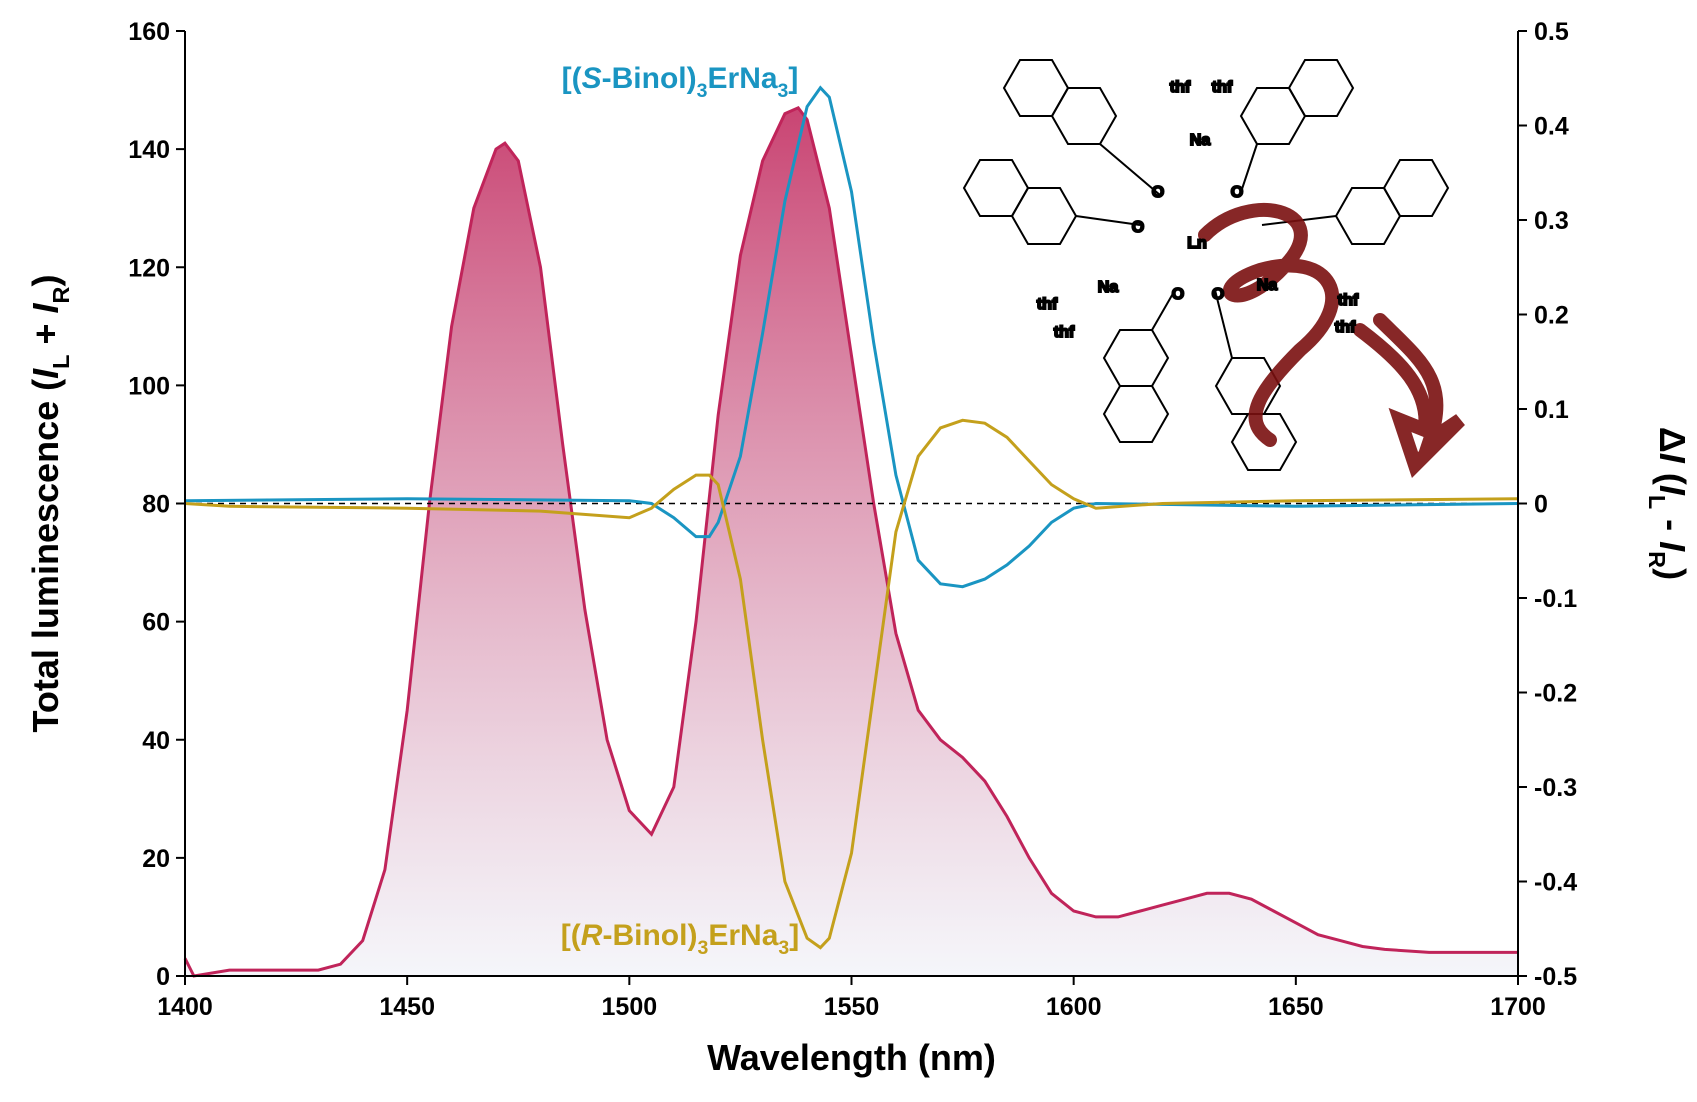 The image size is (1697, 1102). Describe the element at coordinates (1296, 1007) in the screenshot. I see `x-tick-label: 1650` at that location.